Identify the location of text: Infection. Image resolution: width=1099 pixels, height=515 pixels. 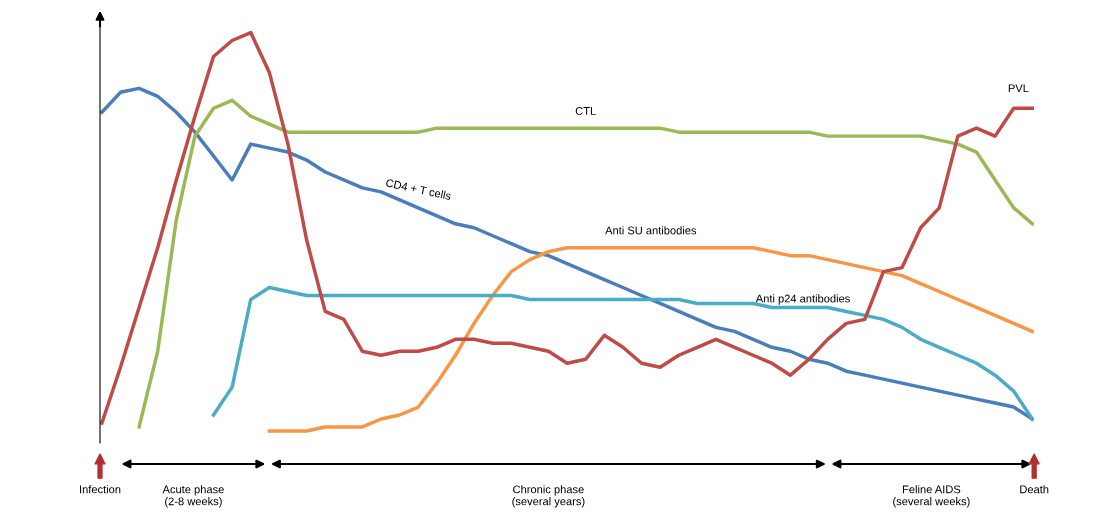
(100, 489).